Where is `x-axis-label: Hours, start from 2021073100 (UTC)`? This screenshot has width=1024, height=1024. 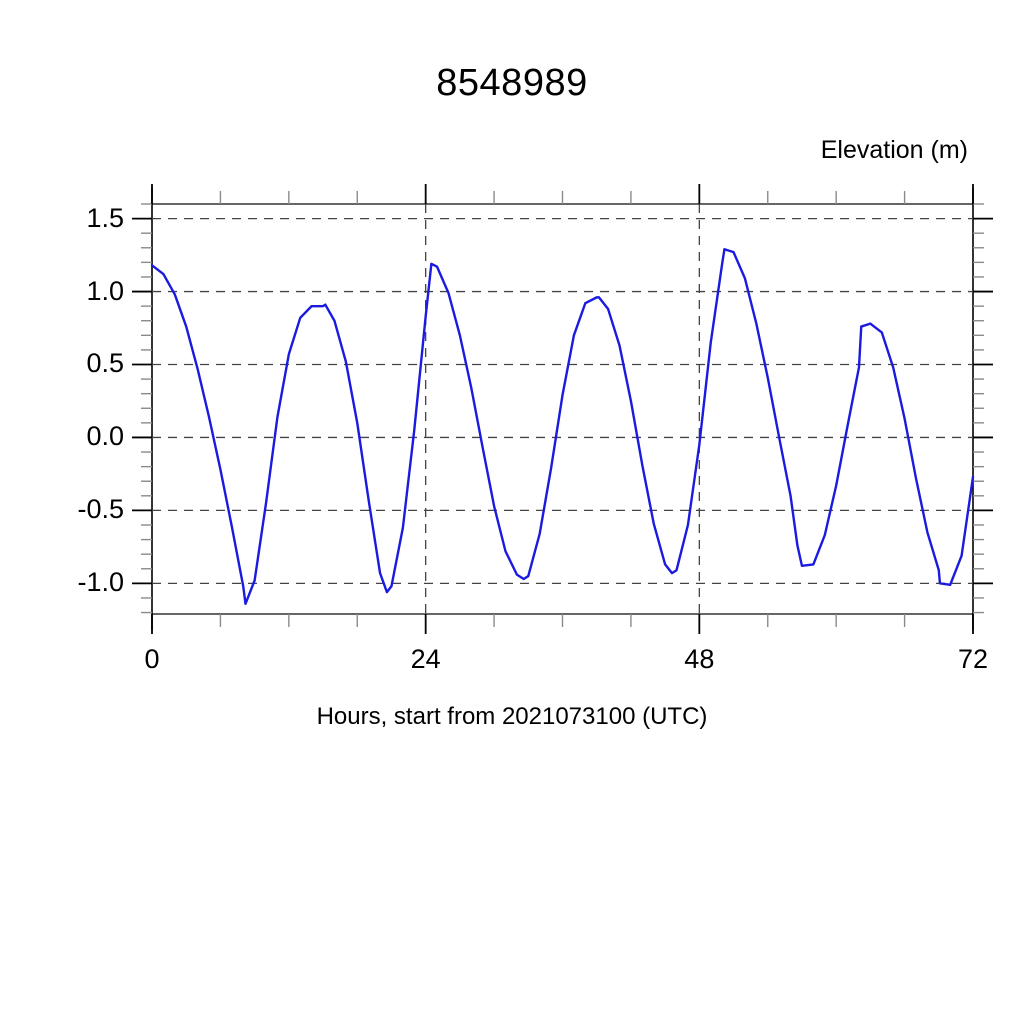
x-axis-label: Hours, start from 2021073100 (UTC) is located at coordinates (512, 716).